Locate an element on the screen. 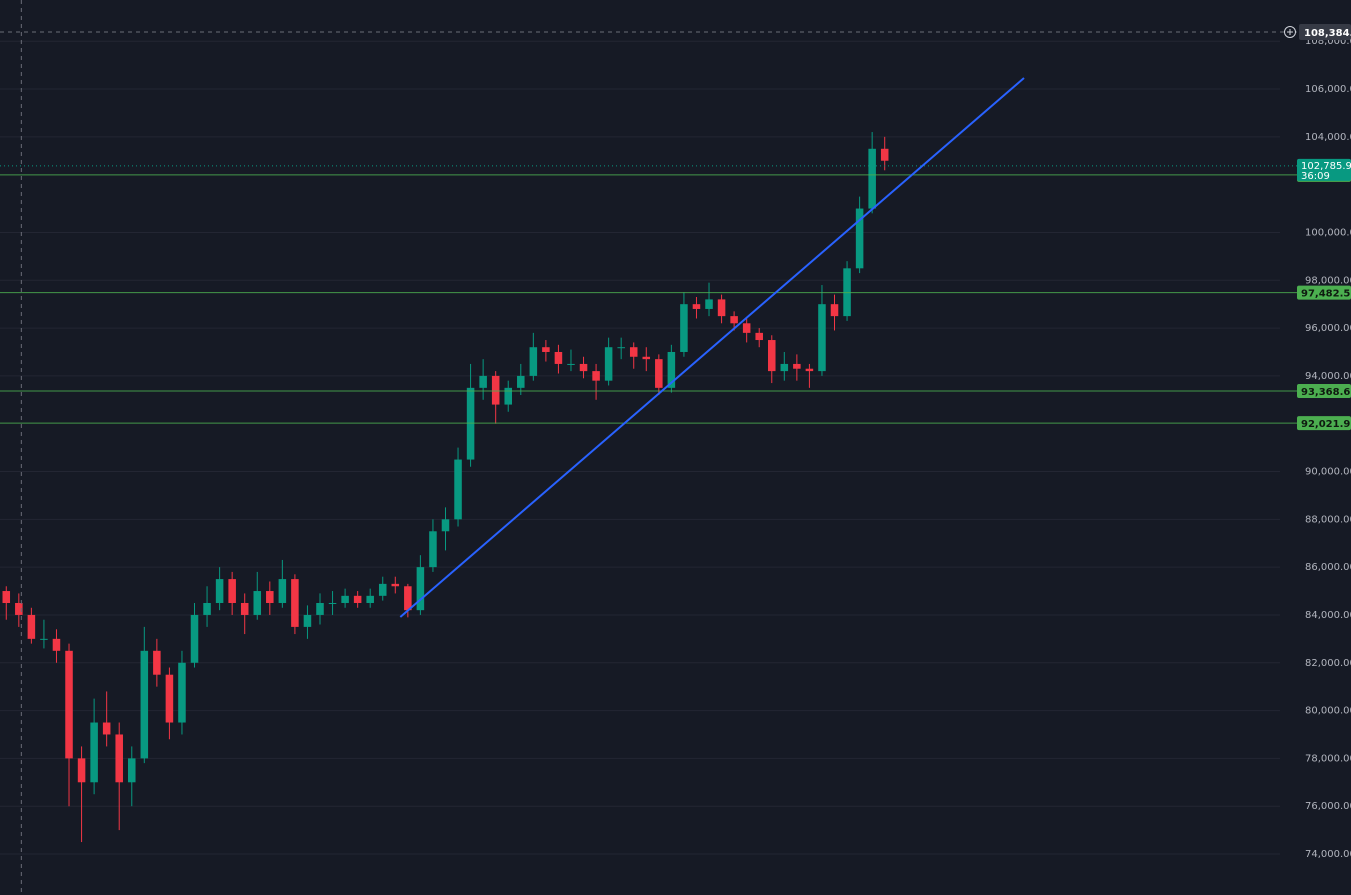 The height and width of the screenshot is (895, 1351). add-alert-icon is located at coordinates (1290, 32).